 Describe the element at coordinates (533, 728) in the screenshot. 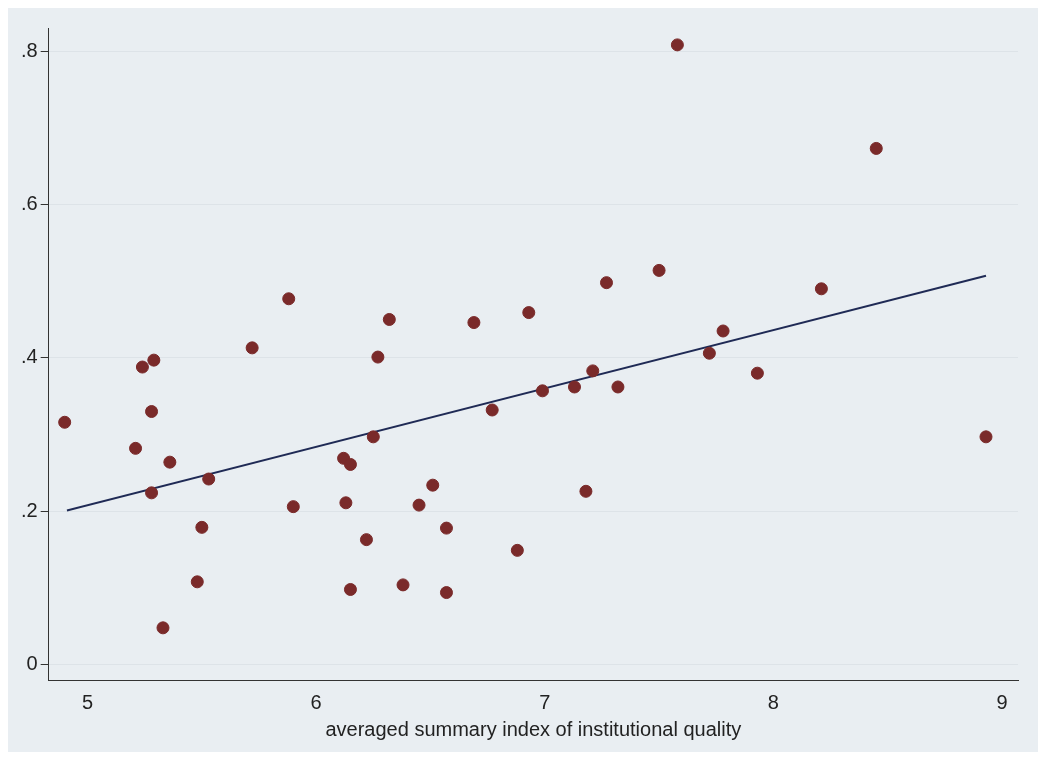

I see `x-axis-title: averaged summary index of institutional quality` at that location.